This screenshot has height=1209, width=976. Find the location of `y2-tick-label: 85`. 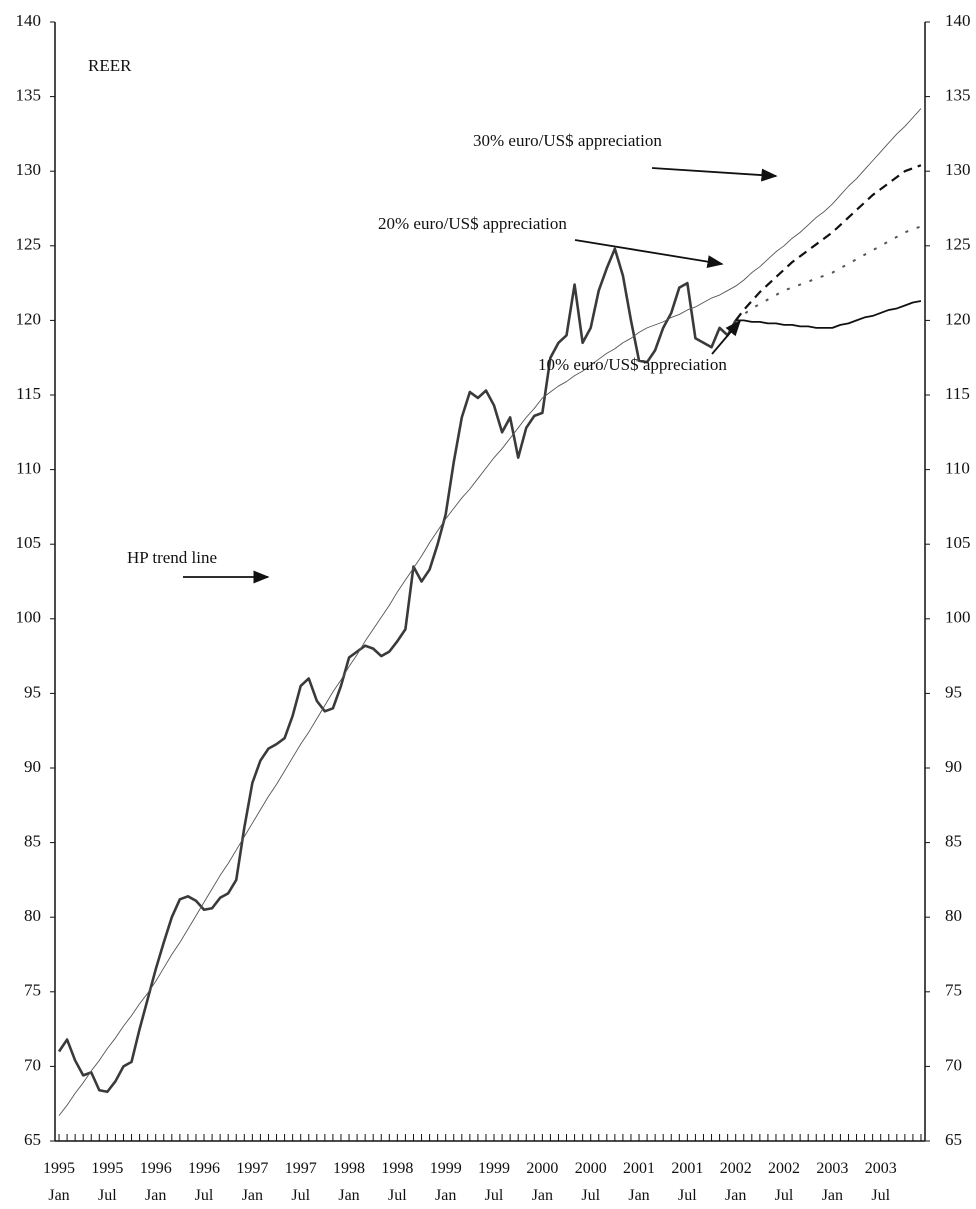

y2-tick-label: 85 is located at coordinates (953, 841).